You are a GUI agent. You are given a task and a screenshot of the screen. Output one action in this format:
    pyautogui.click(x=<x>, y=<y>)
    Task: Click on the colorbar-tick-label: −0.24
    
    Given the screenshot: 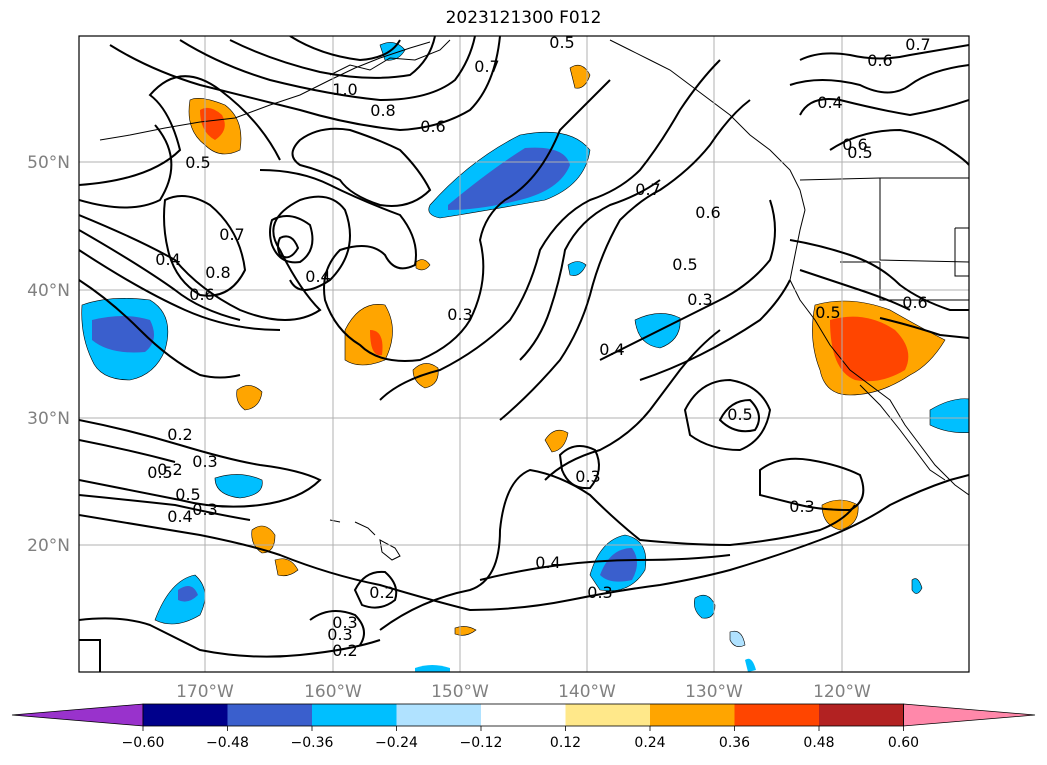 What is the action you would take?
    pyautogui.click(x=396, y=743)
    